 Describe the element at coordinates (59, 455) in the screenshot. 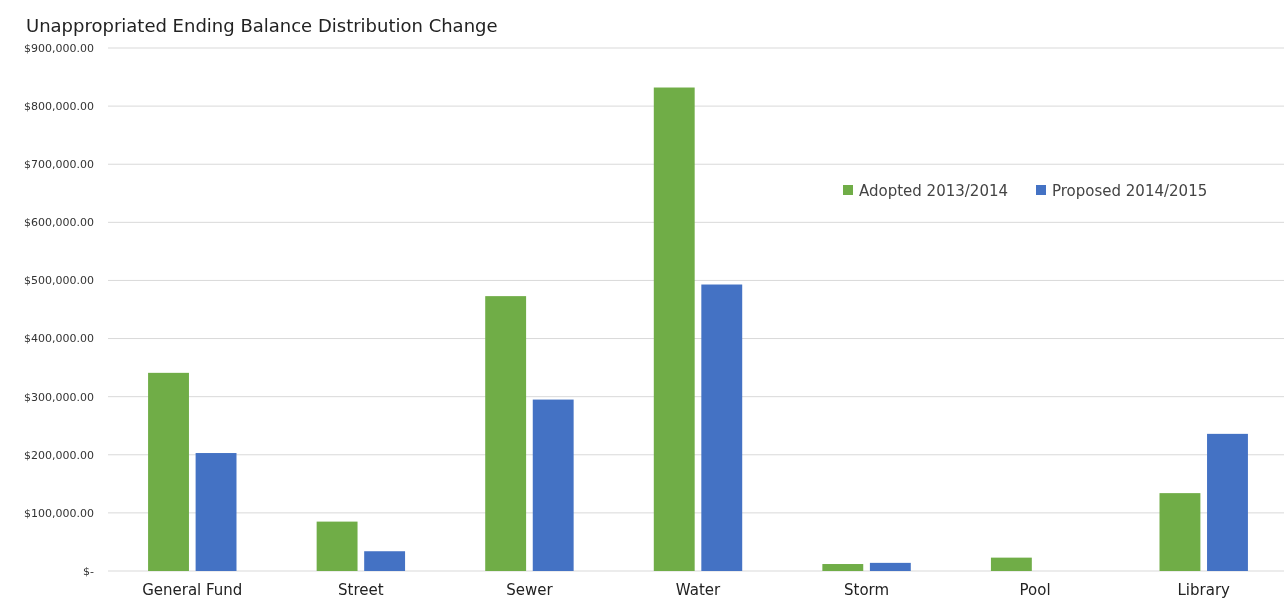

I see `y-tick-label: $200,000.00` at that location.